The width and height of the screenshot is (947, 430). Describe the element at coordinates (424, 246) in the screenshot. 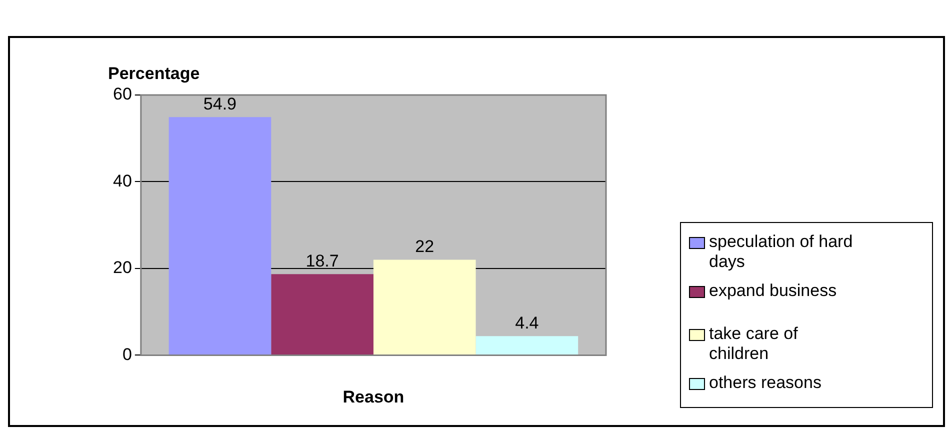

I see `data-label: 22` at that location.